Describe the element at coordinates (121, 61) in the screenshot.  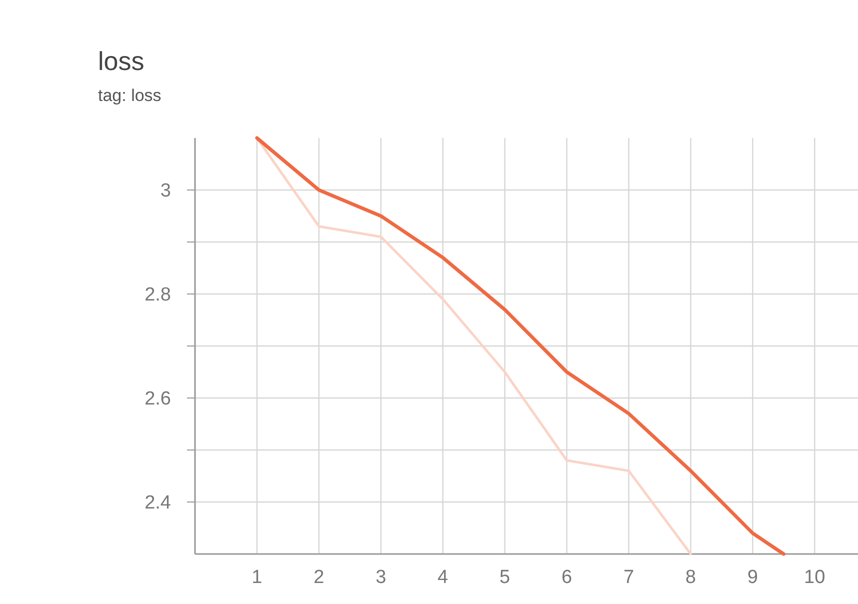
I see `chart-title: loss` at that location.